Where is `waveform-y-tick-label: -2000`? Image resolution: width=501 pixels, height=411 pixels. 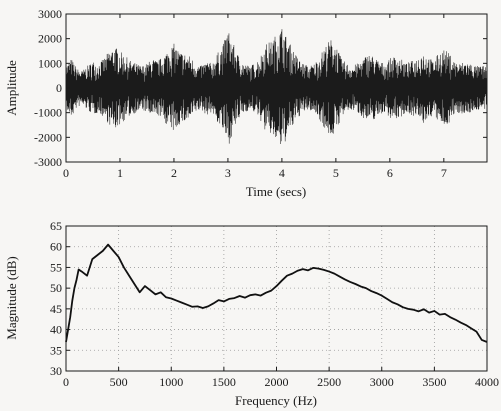 waveform-y-tick-label: -2000 is located at coordinates (48, 137).